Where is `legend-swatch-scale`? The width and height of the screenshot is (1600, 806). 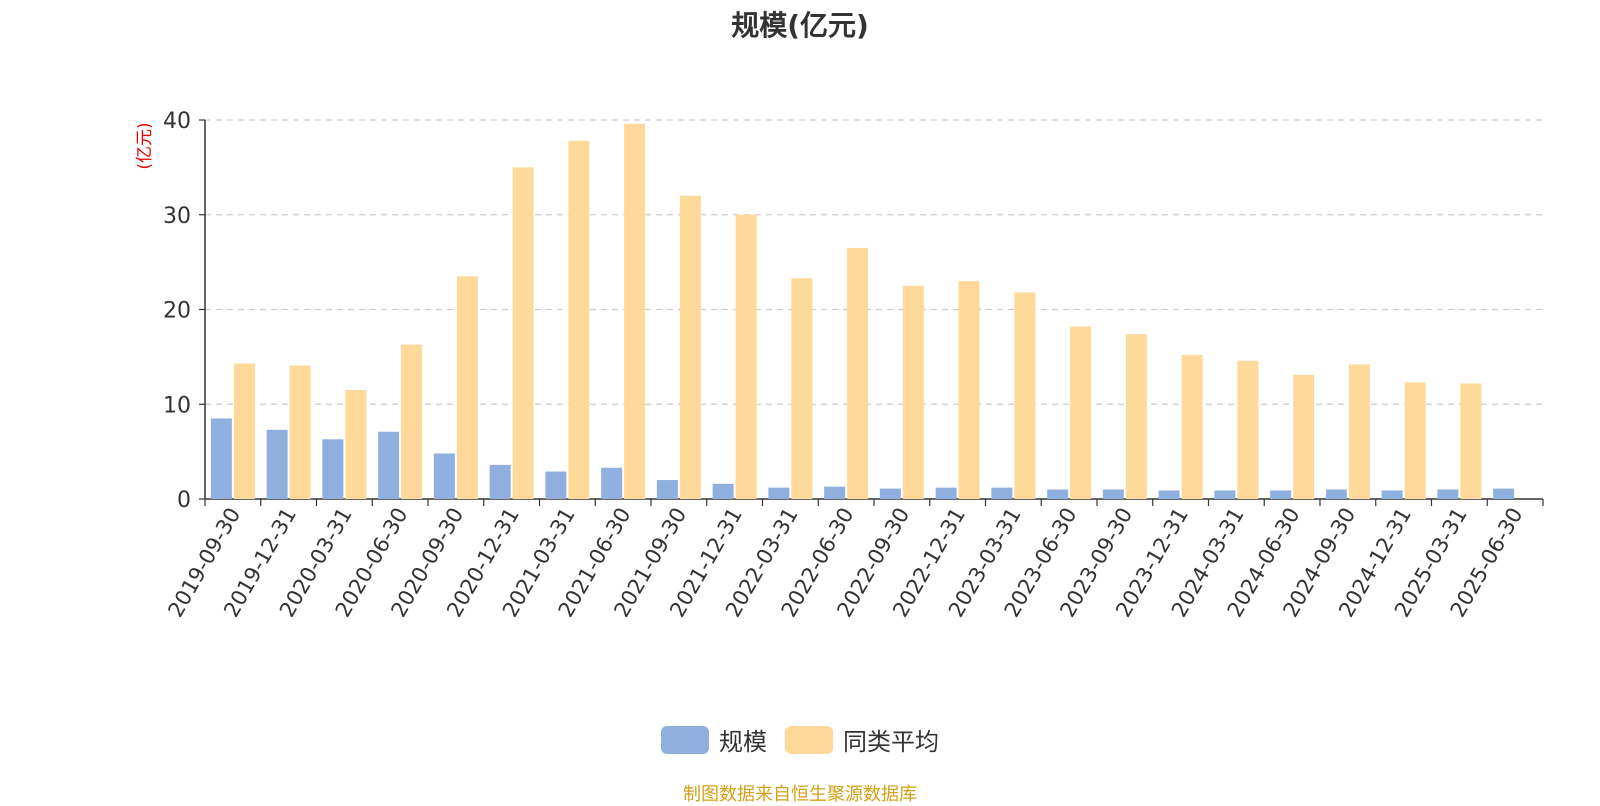
legend-swatch-scale is located at coordinates (685, 739).